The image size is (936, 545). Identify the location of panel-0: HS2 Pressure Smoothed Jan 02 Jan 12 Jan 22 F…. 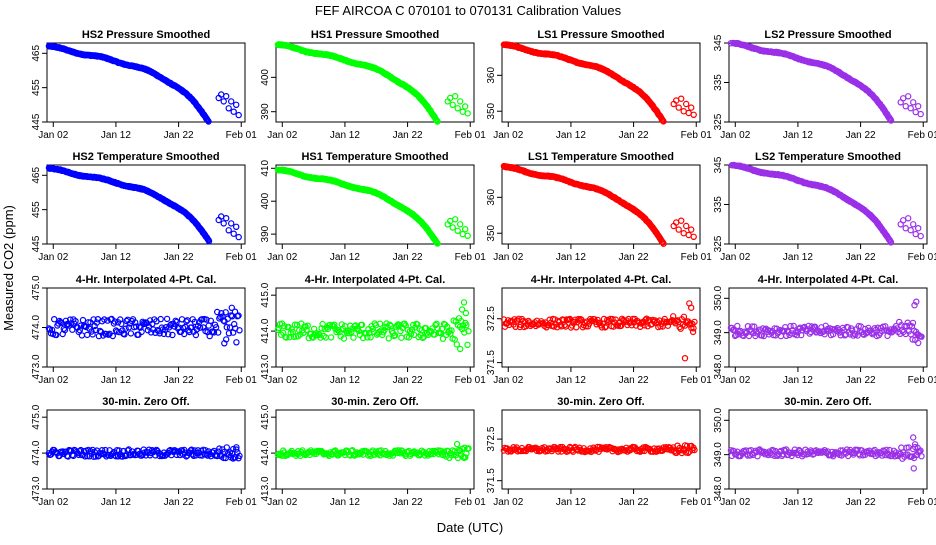
(144, 85).